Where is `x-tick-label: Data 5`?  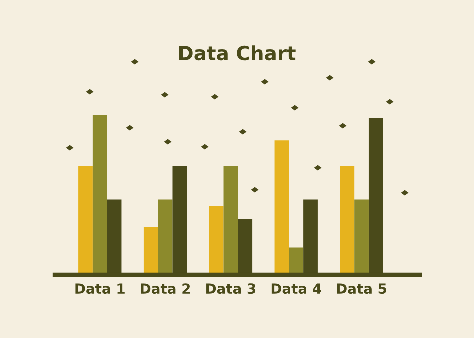
x-tick-label: Data 5 is located at coordinates (362, 289).